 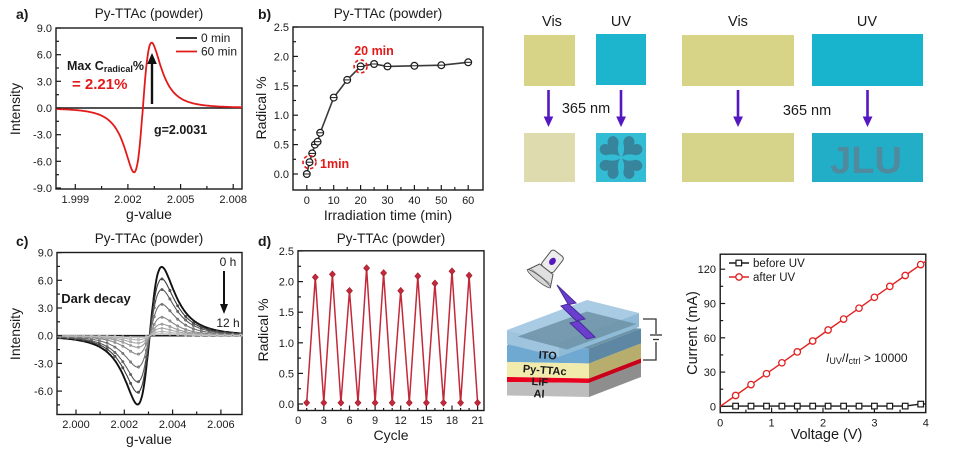 I want to click on svg-text: b), so click(x=264, y=14).